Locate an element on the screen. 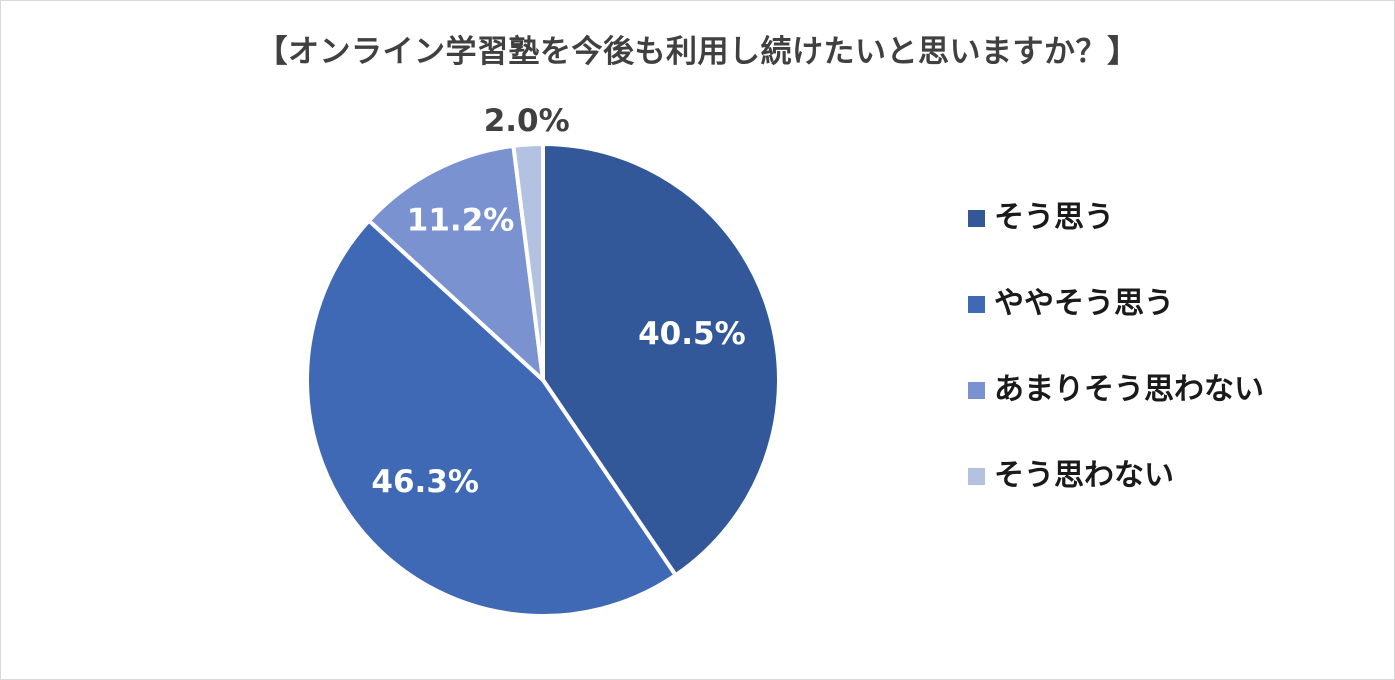 The height and width of the screenshot is (680, 1395). legend-label: あまりそう思わない is located at coordinates (1129, 389).